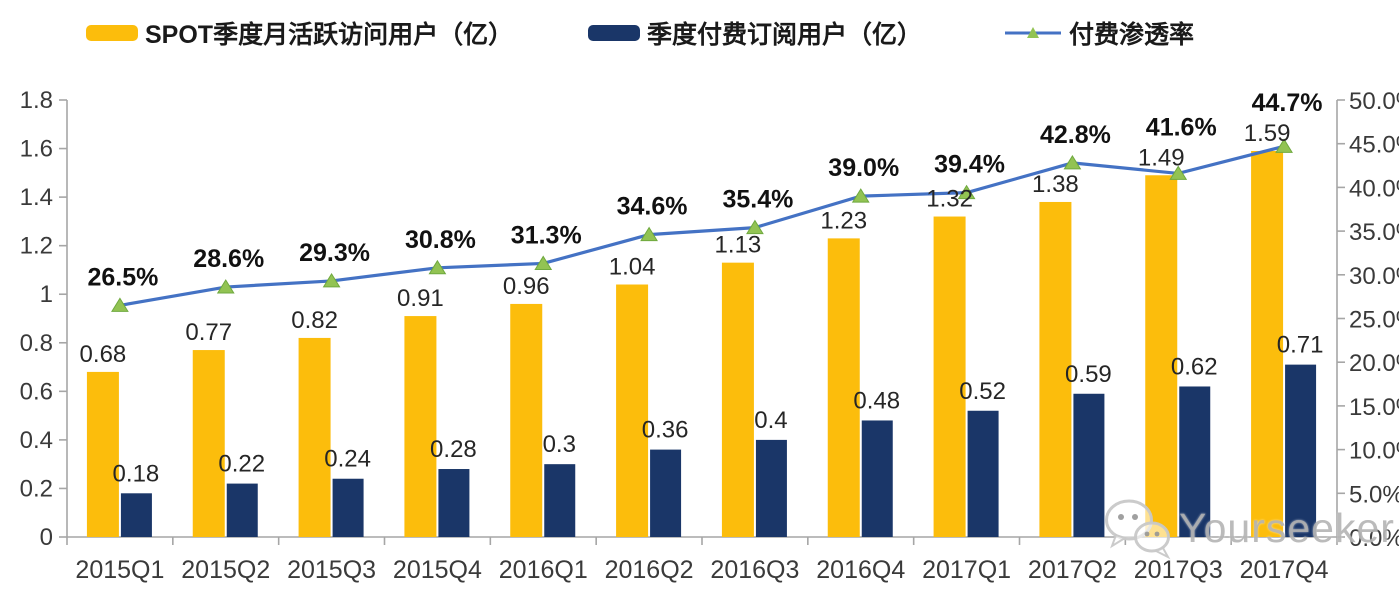 The image size is (1399, 596). I want to click on penetration-pct-label: 39.4%, so click(969, 165).